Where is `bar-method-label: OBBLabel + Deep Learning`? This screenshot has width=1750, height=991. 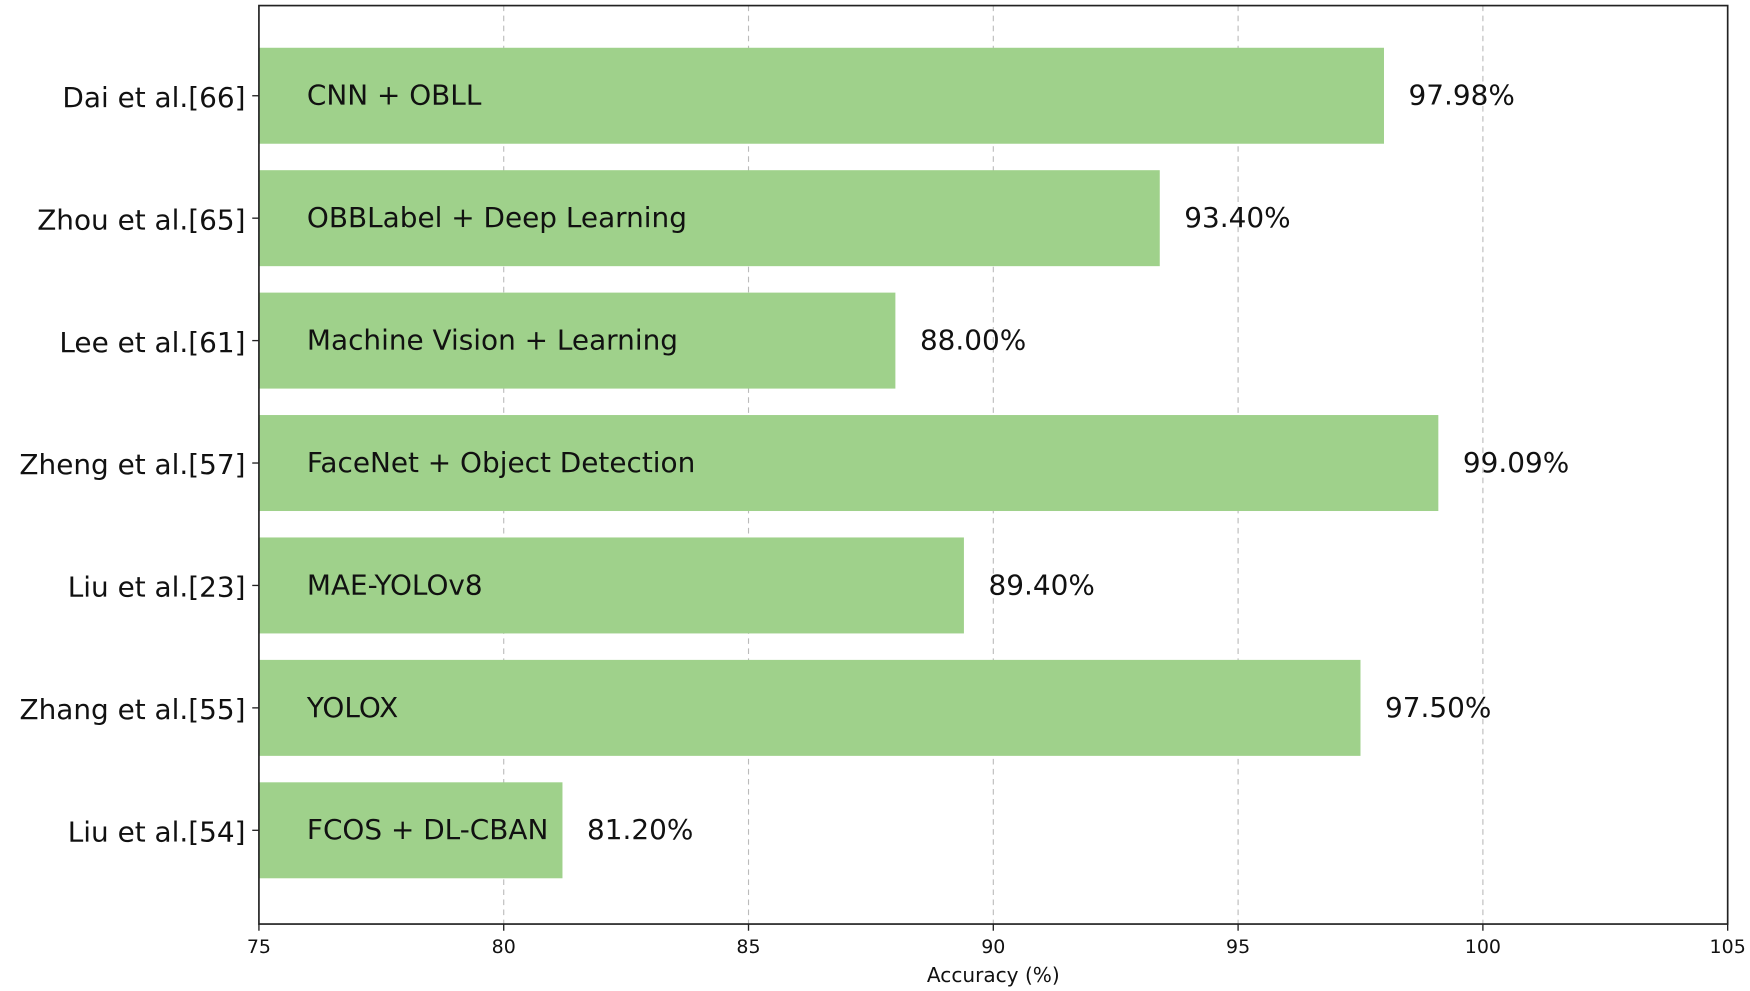 bar-method-label: OBBLabel + Deep Learning is located at coordinates (497, 217).